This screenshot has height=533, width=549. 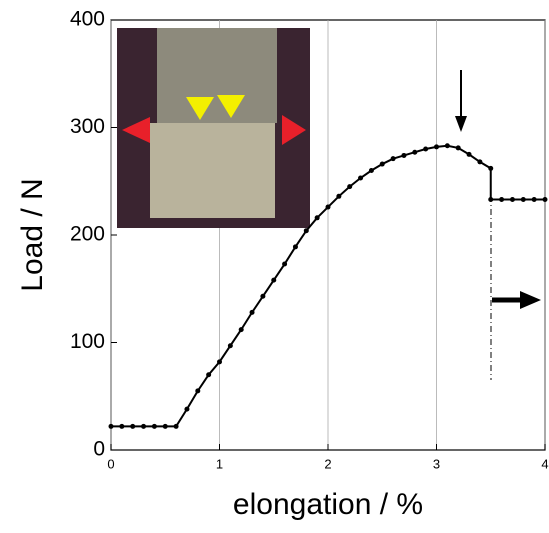 What do you see at coordinates (544, 463) in the screenshot?
I see `x-tick-label: 4` at bounding box center [544, 463].